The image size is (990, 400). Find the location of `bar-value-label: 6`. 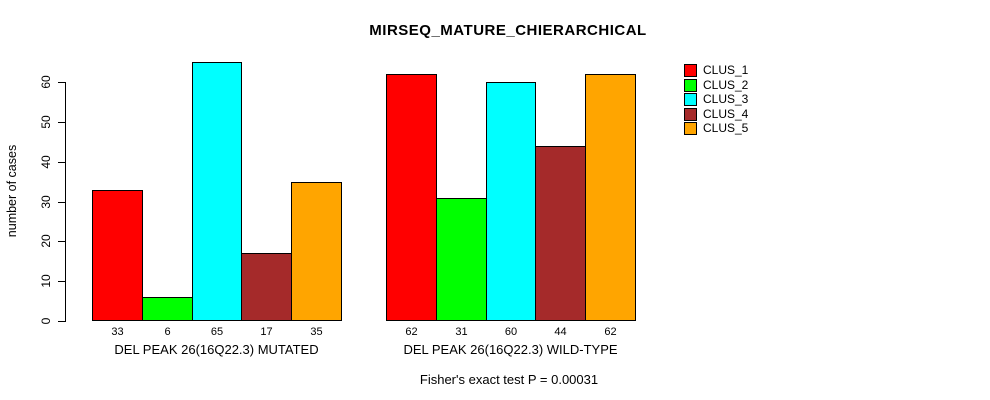

bar-value-label: 6 is located at coordinates (167, 332).